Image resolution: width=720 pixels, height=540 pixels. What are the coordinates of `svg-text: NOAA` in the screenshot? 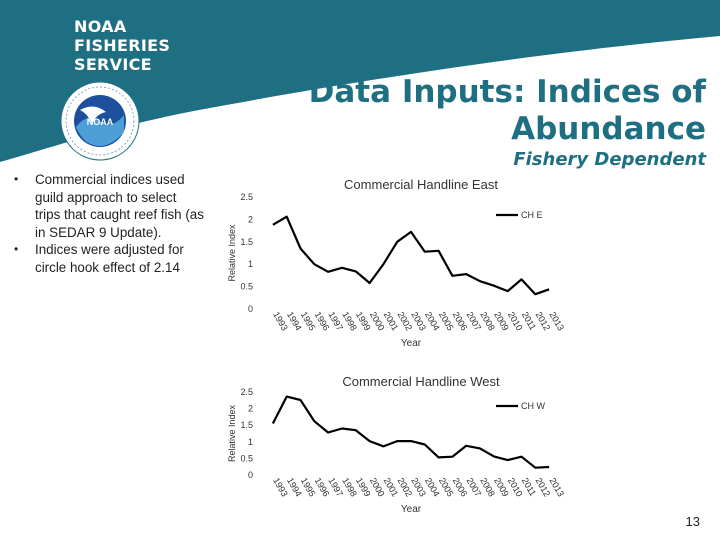 It's located at (100, 122).